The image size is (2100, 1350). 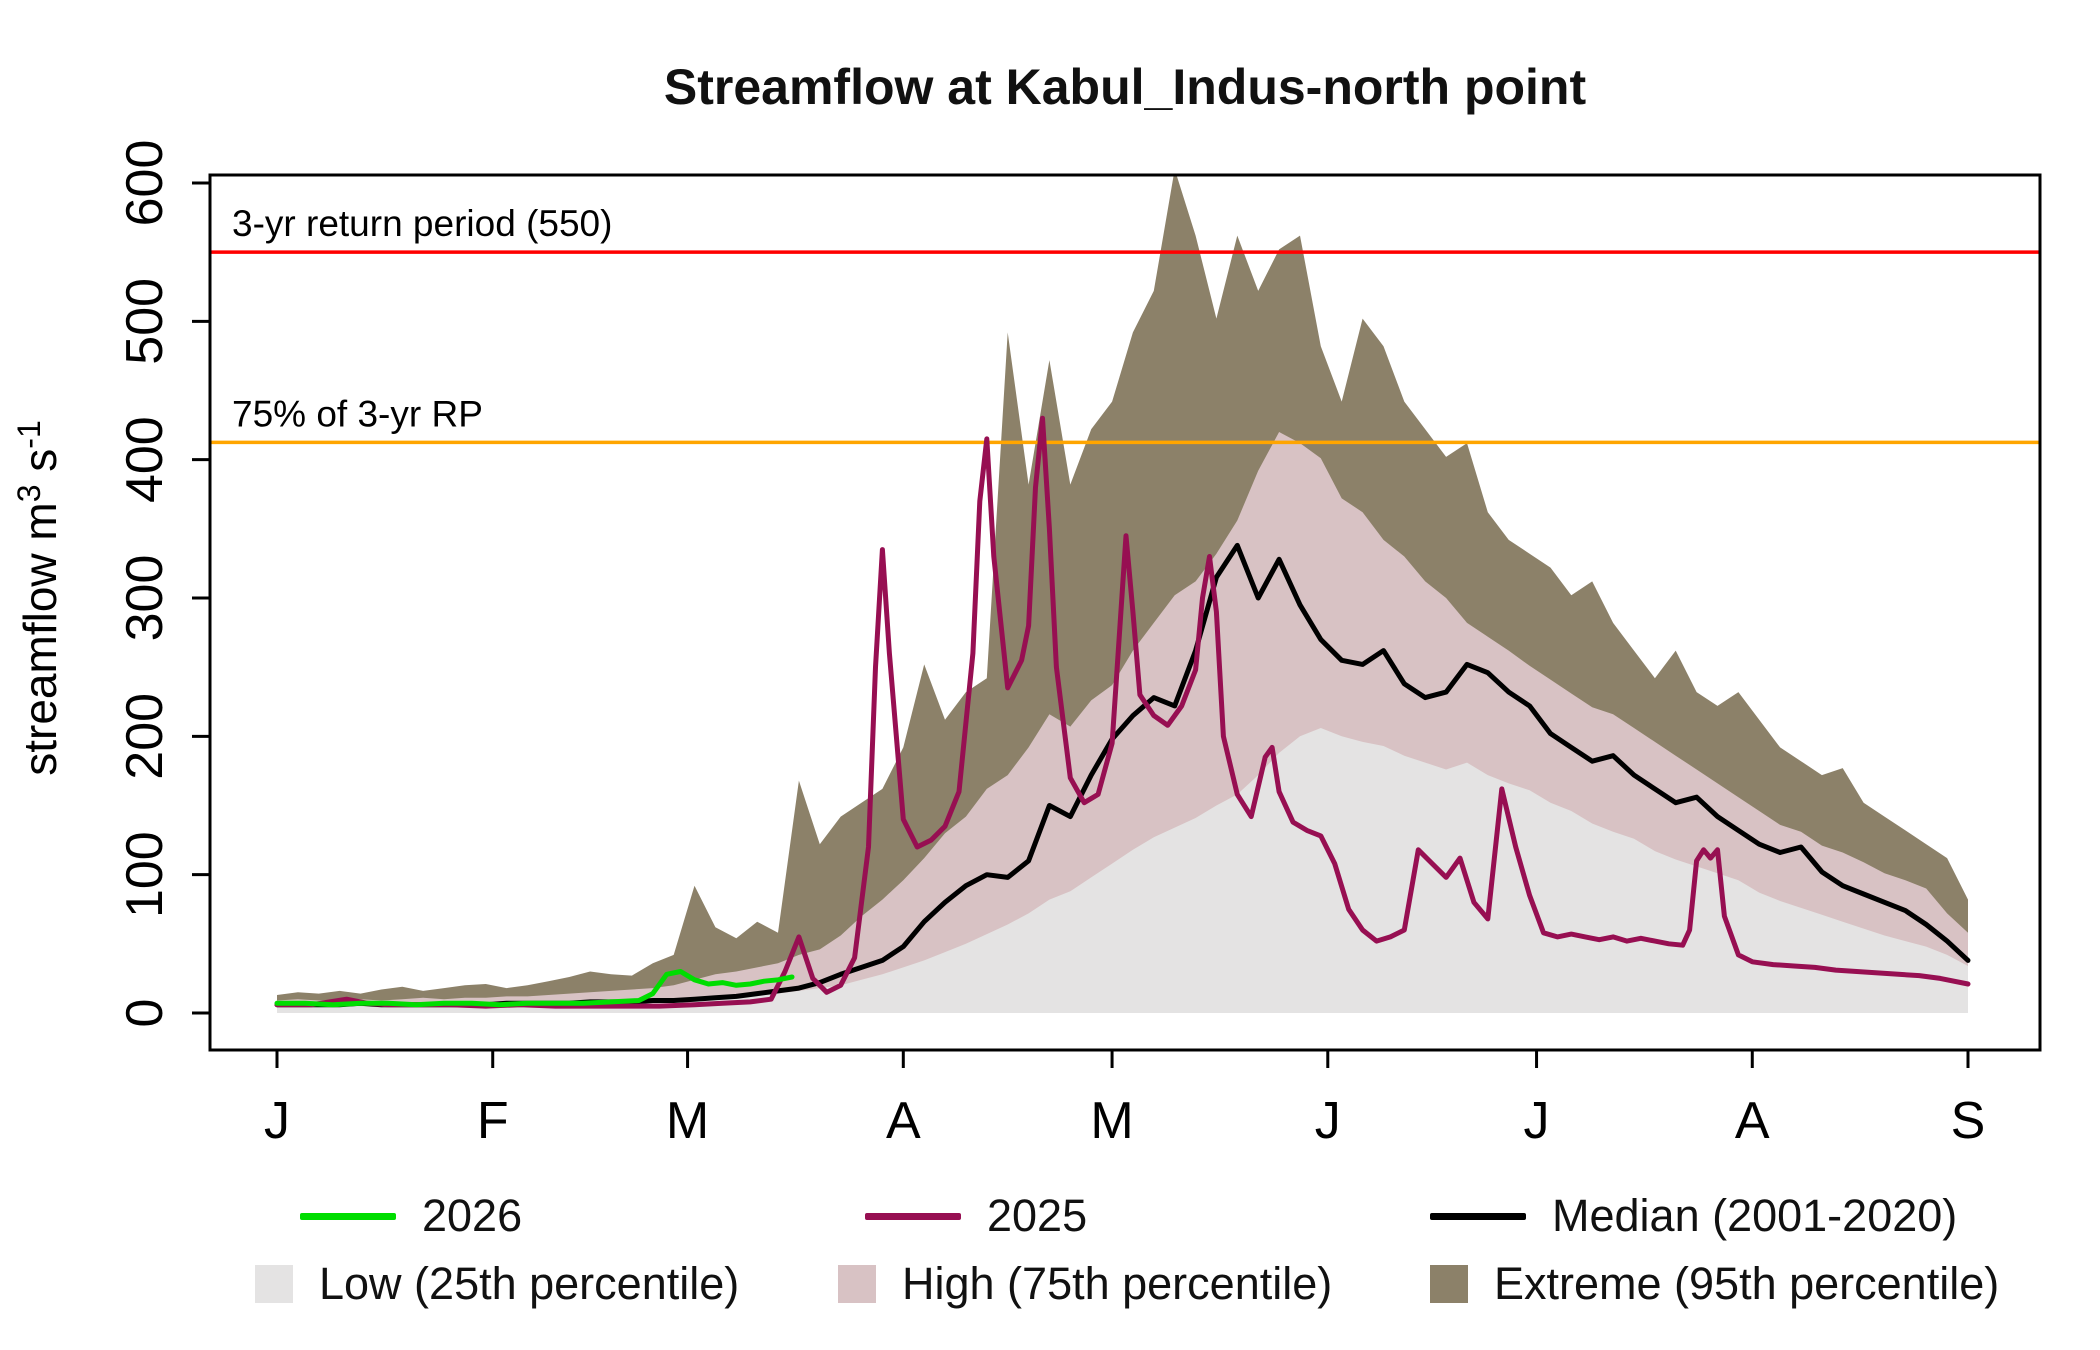 I want to click on ref-line-label-return-period-3yr: 3-yr return period (550), so click(x=422, y=223).